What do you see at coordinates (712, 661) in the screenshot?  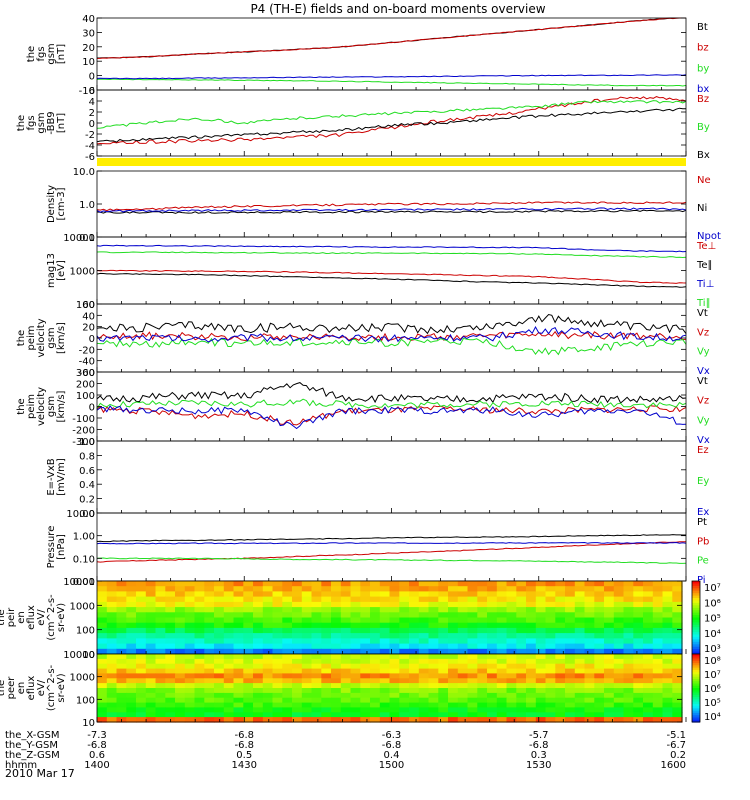 I see `colorbar-tick-label: 10⁸` at bounding box center [712, 661].